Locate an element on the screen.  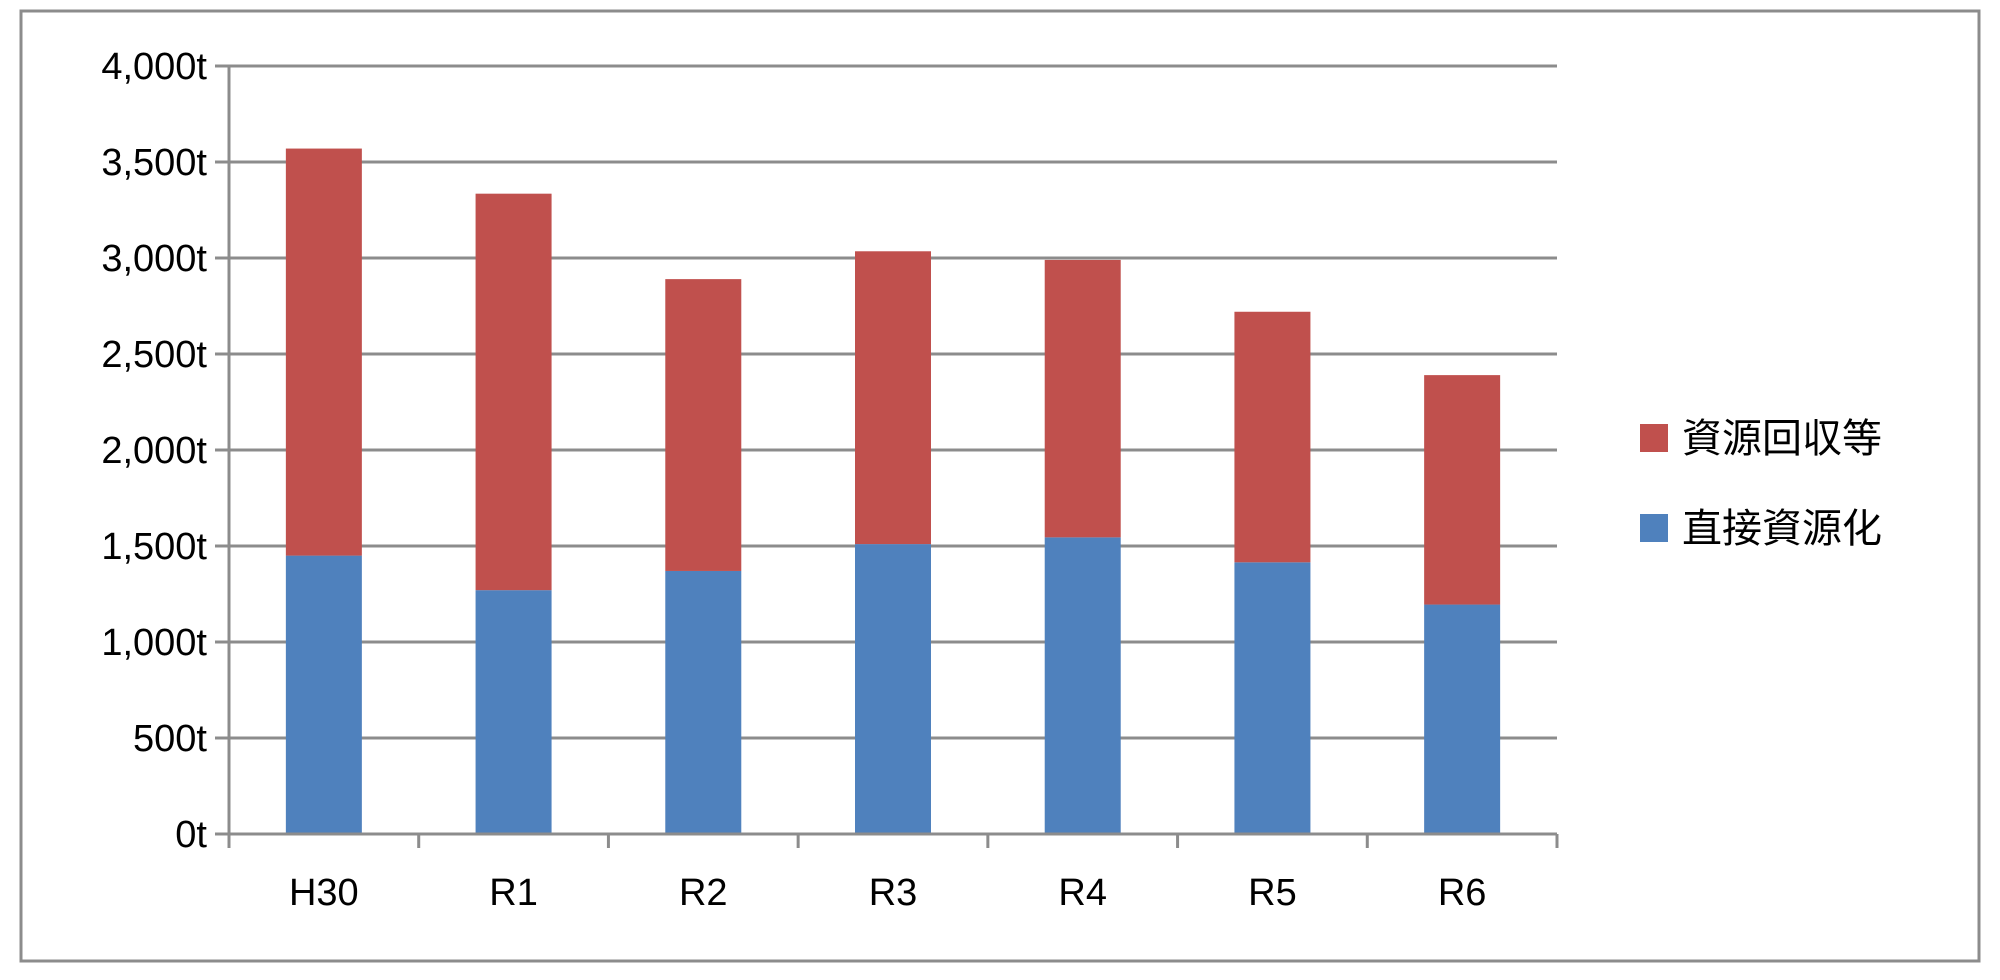
y-tick-label: 2,000t is located at coordinates (154, 451).